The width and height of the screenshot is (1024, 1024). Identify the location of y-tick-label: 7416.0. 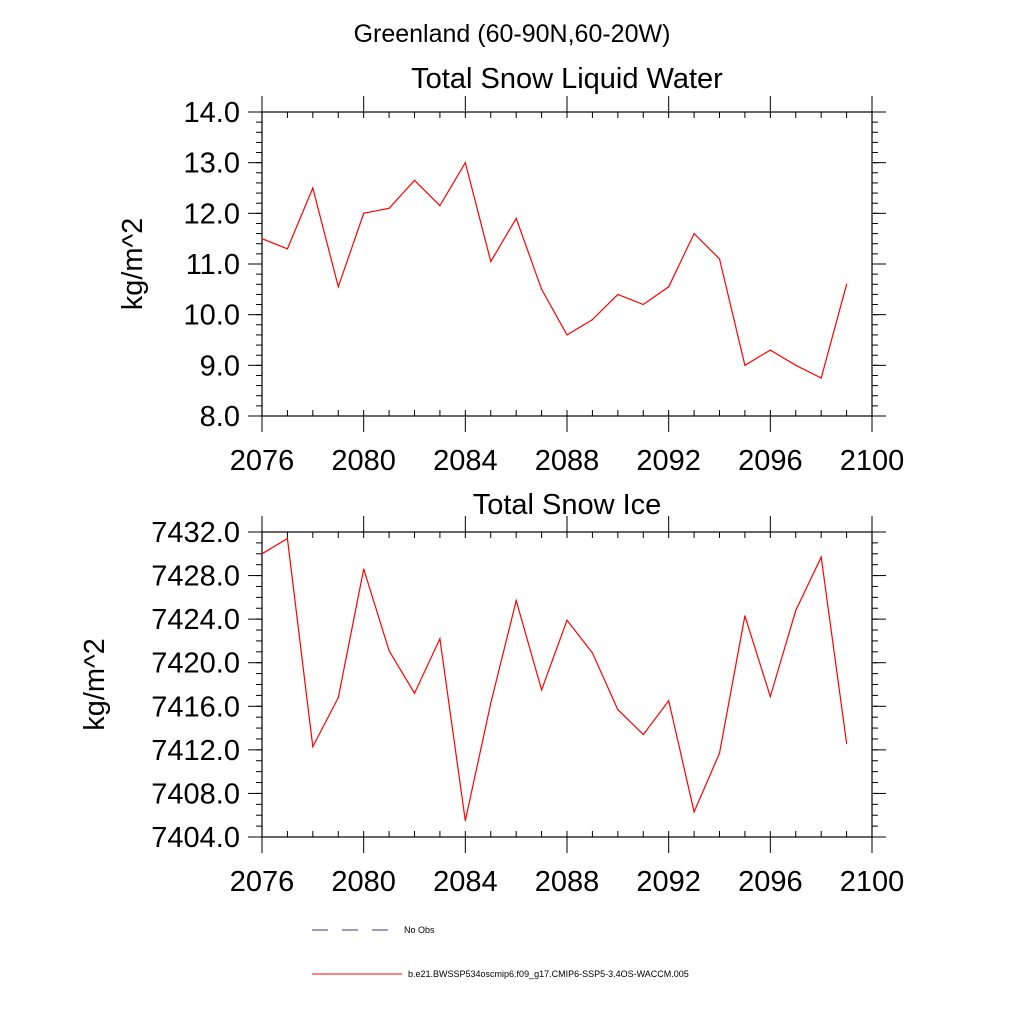
(195, 707).